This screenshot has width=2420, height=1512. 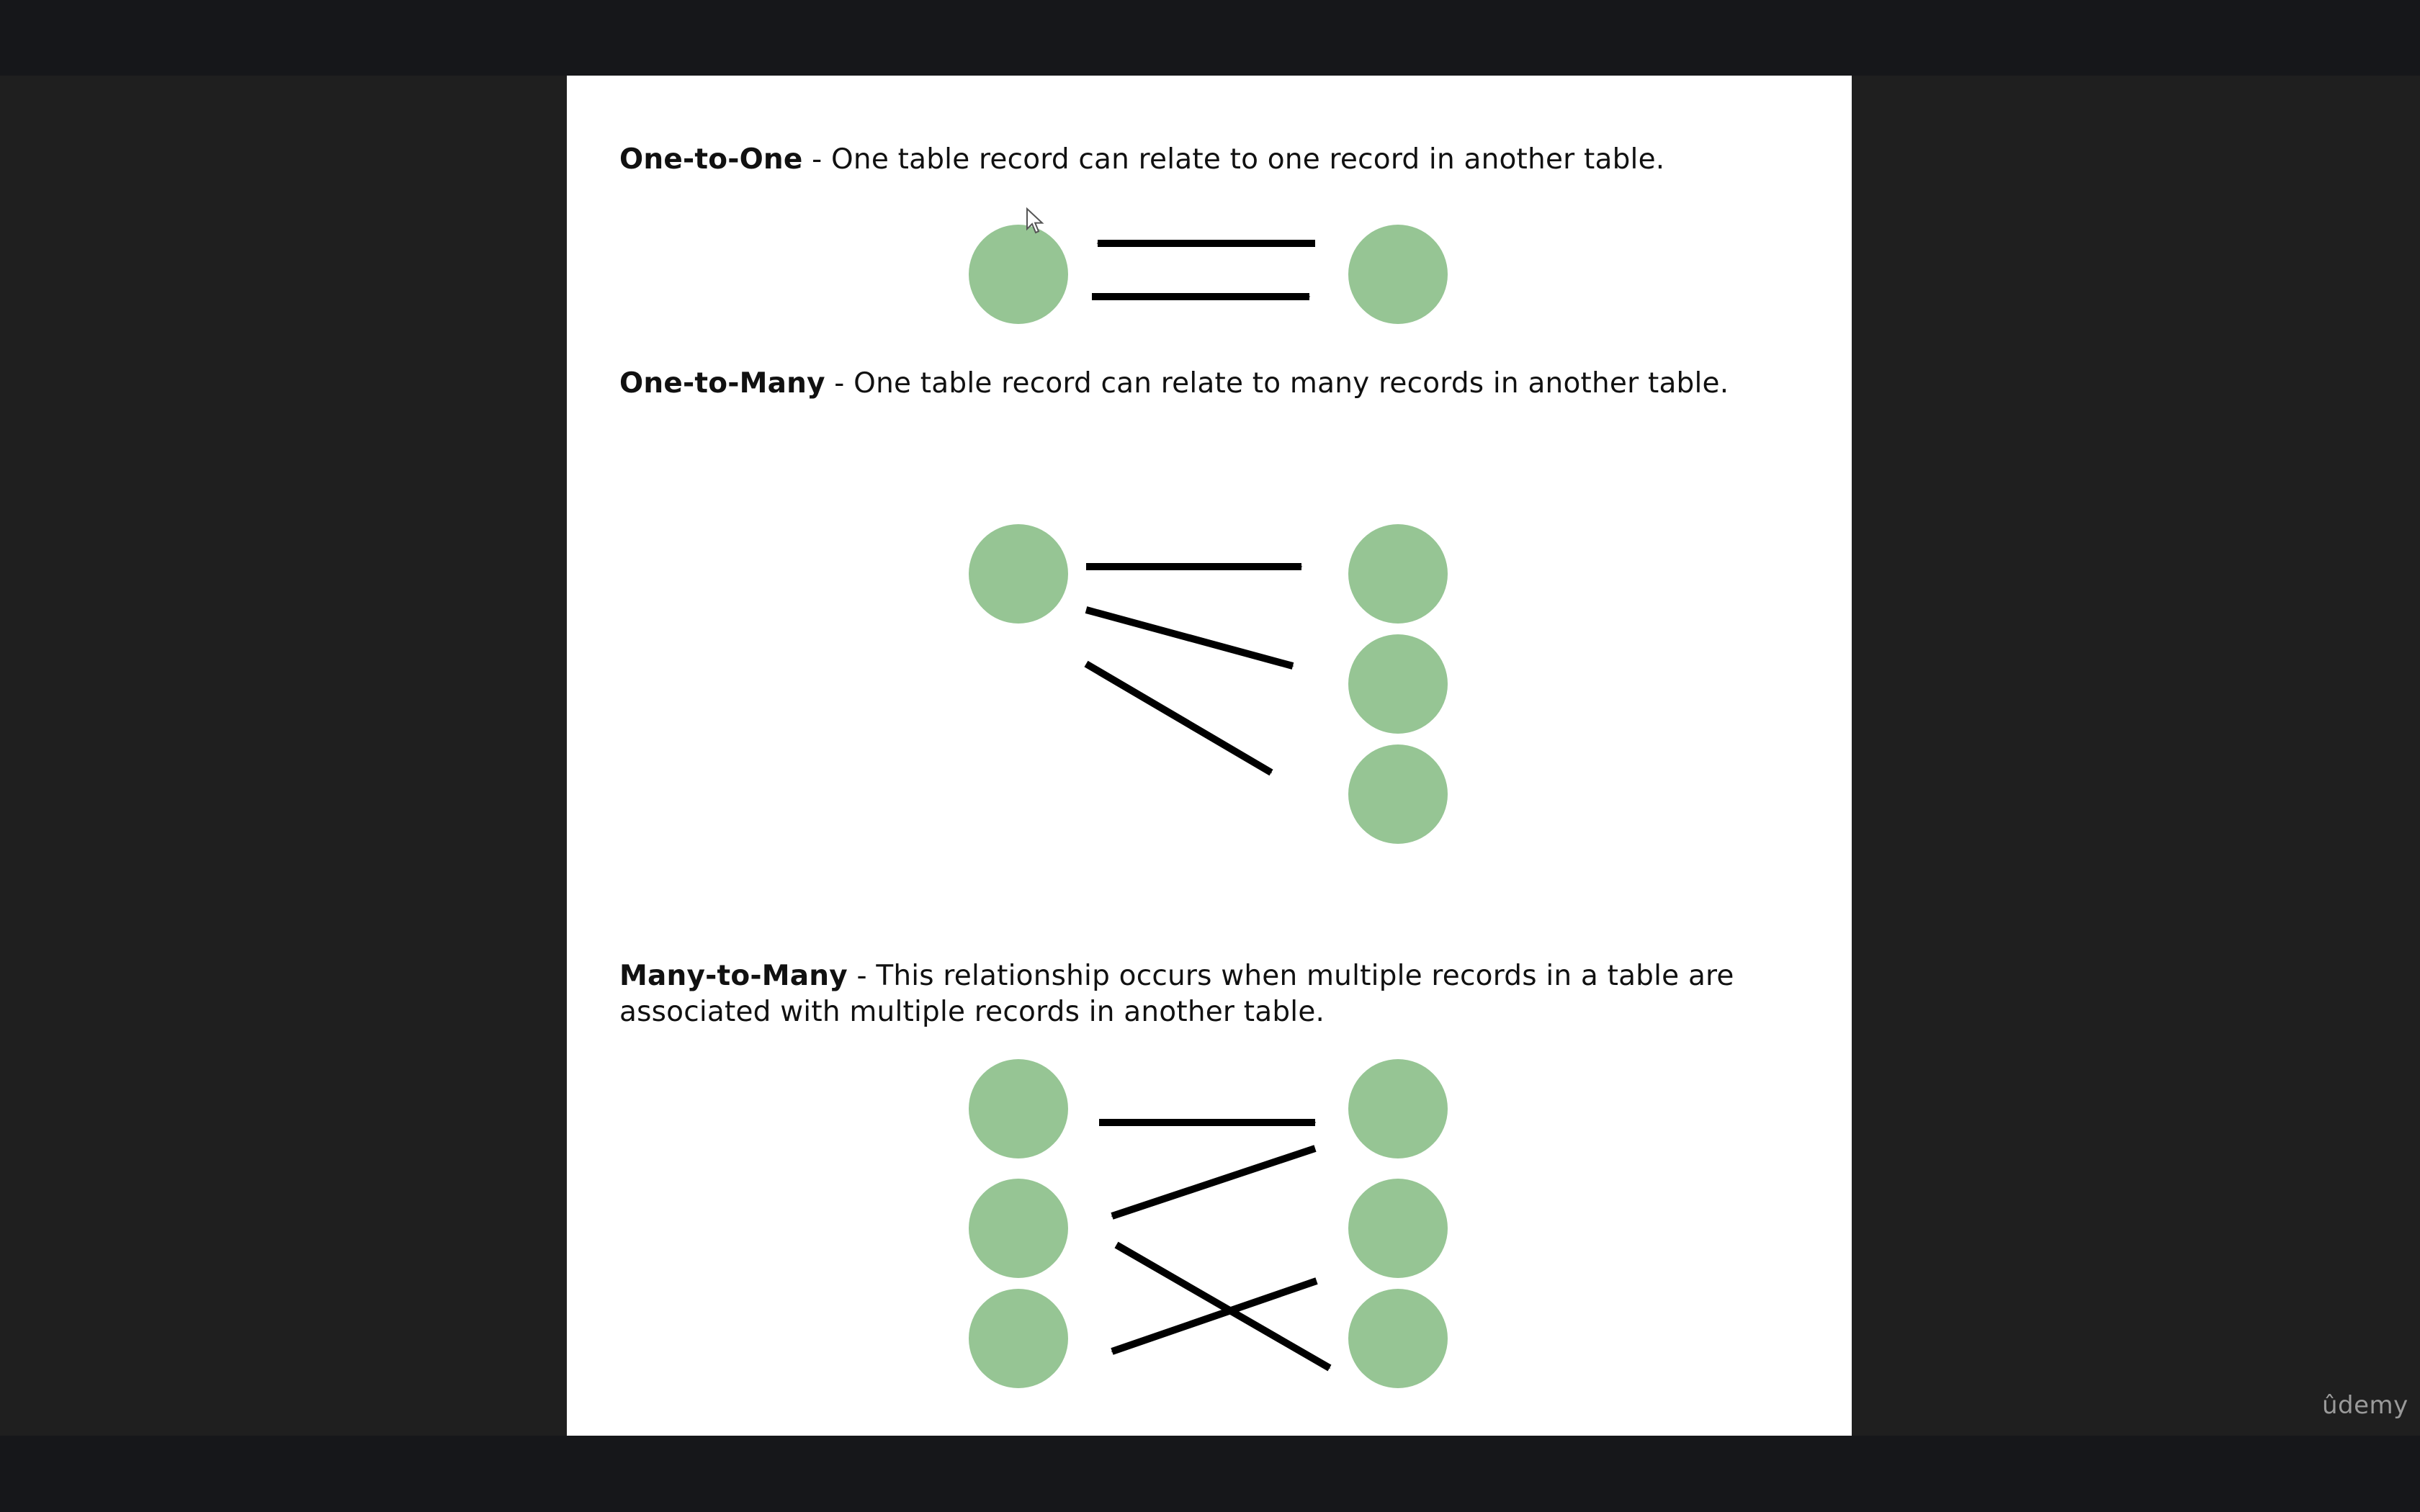 What do you see at coordinates (1018, 274) in the screenshot?
I see `one-to-one-left-node` at bounding box center [1018, 274].